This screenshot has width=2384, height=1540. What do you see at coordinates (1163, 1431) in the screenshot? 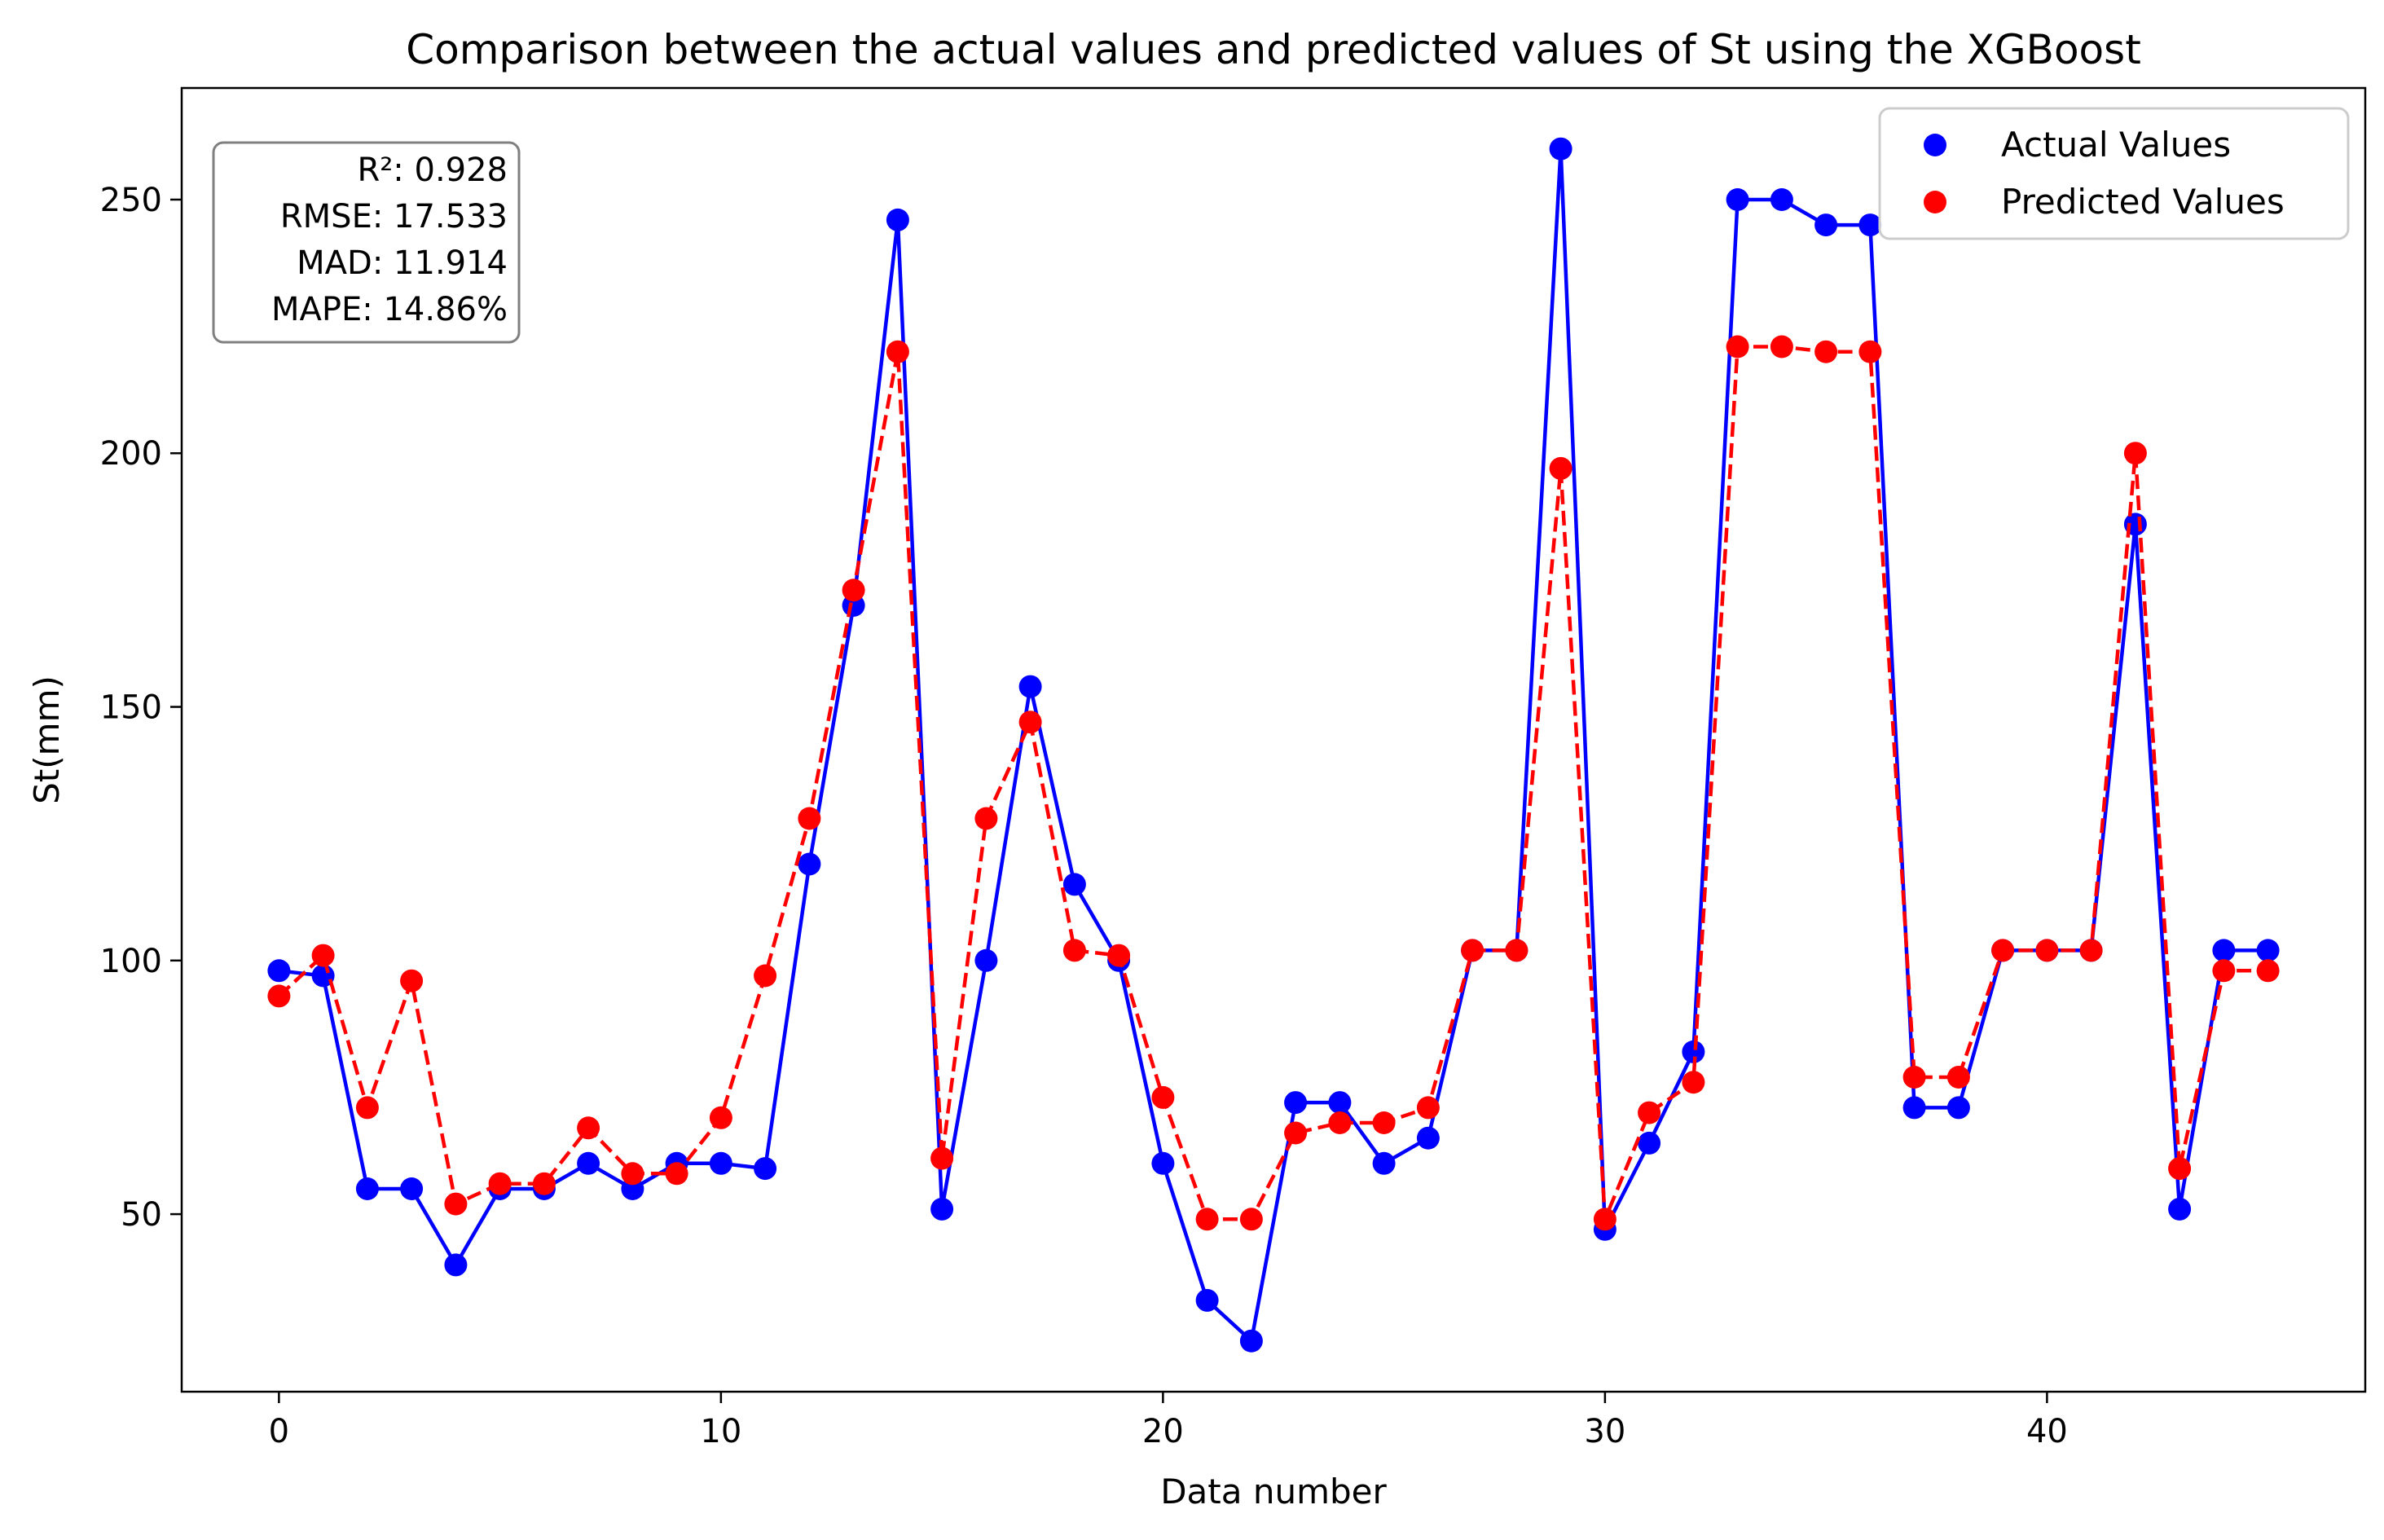
I see `x-tick-label: 20` at bounding box center [1163, 1431].